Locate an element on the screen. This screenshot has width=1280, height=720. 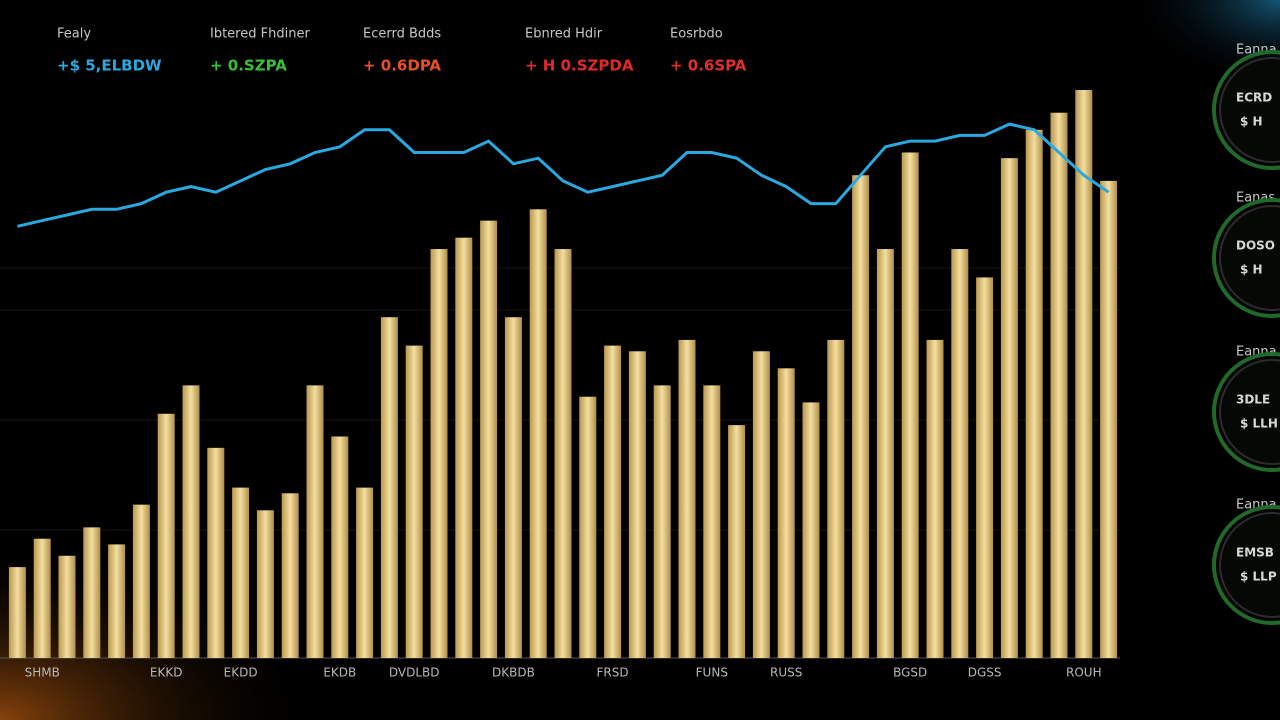
x-tick-label: EKDD is located at coordinates (241, 673).